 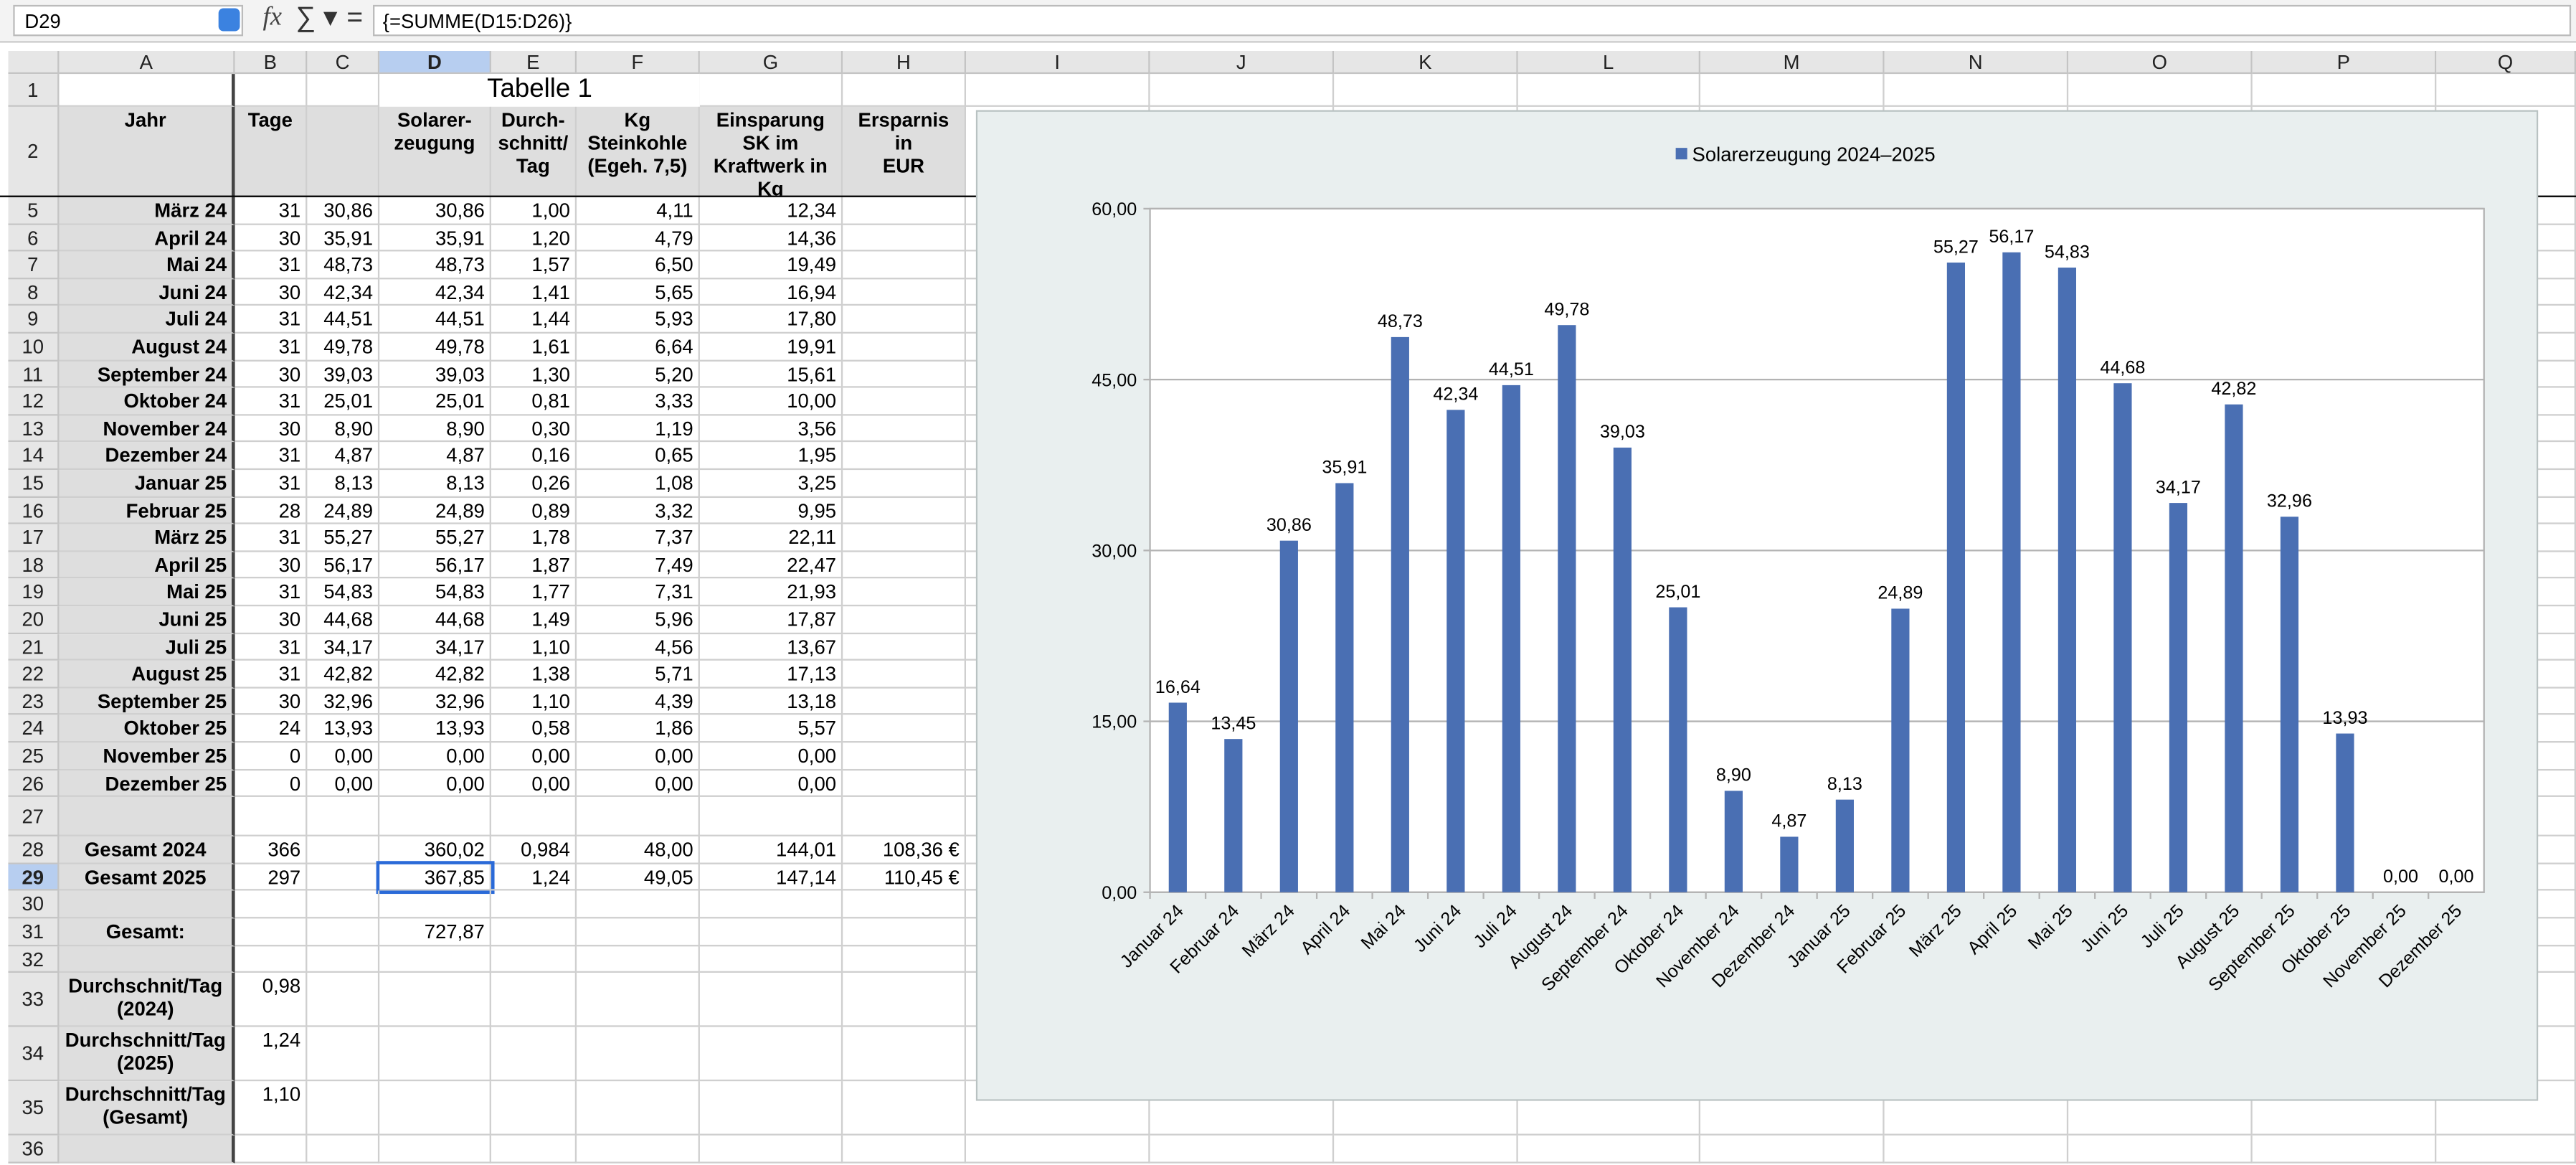 I want to click on data-label: 8,13, so click(x=1844, y=784).